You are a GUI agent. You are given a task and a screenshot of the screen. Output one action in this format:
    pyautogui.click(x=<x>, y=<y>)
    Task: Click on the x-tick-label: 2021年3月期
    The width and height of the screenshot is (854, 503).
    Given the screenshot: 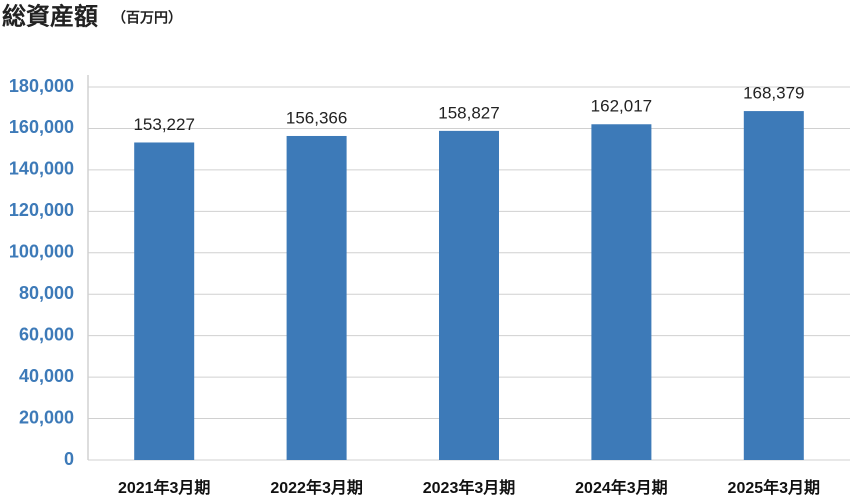 What is the action you would take?
    pyautogui.click(x=164, y=487)
    